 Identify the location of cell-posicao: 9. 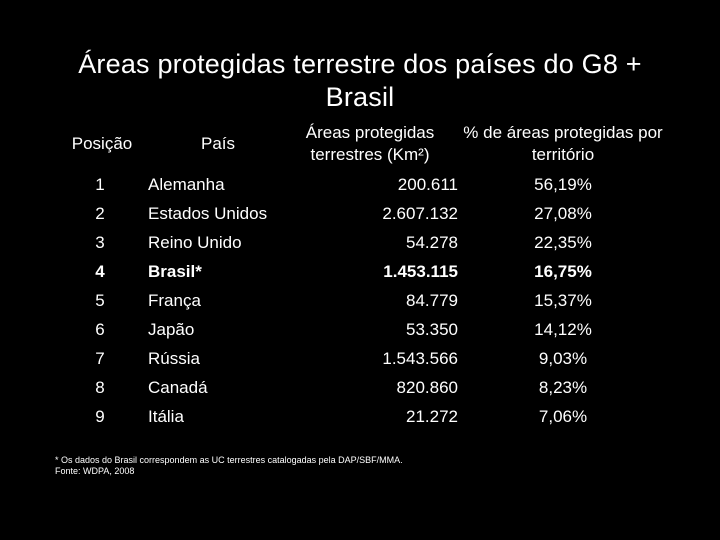
(100, 416).